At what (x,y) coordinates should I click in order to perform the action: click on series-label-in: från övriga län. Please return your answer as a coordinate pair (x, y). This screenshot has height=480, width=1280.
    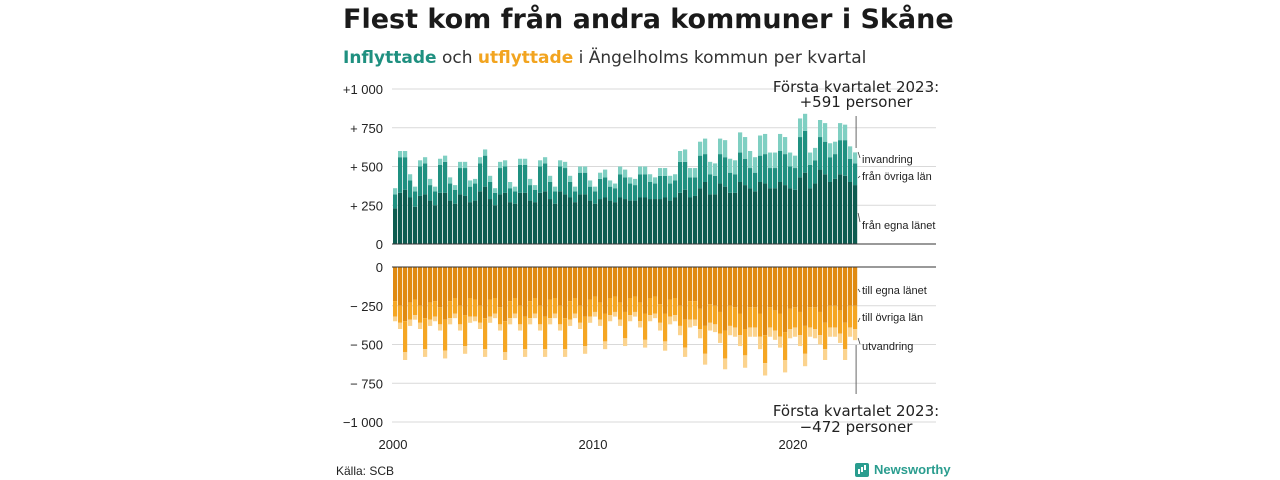
    Looking at the image, I should click on (897, 177).